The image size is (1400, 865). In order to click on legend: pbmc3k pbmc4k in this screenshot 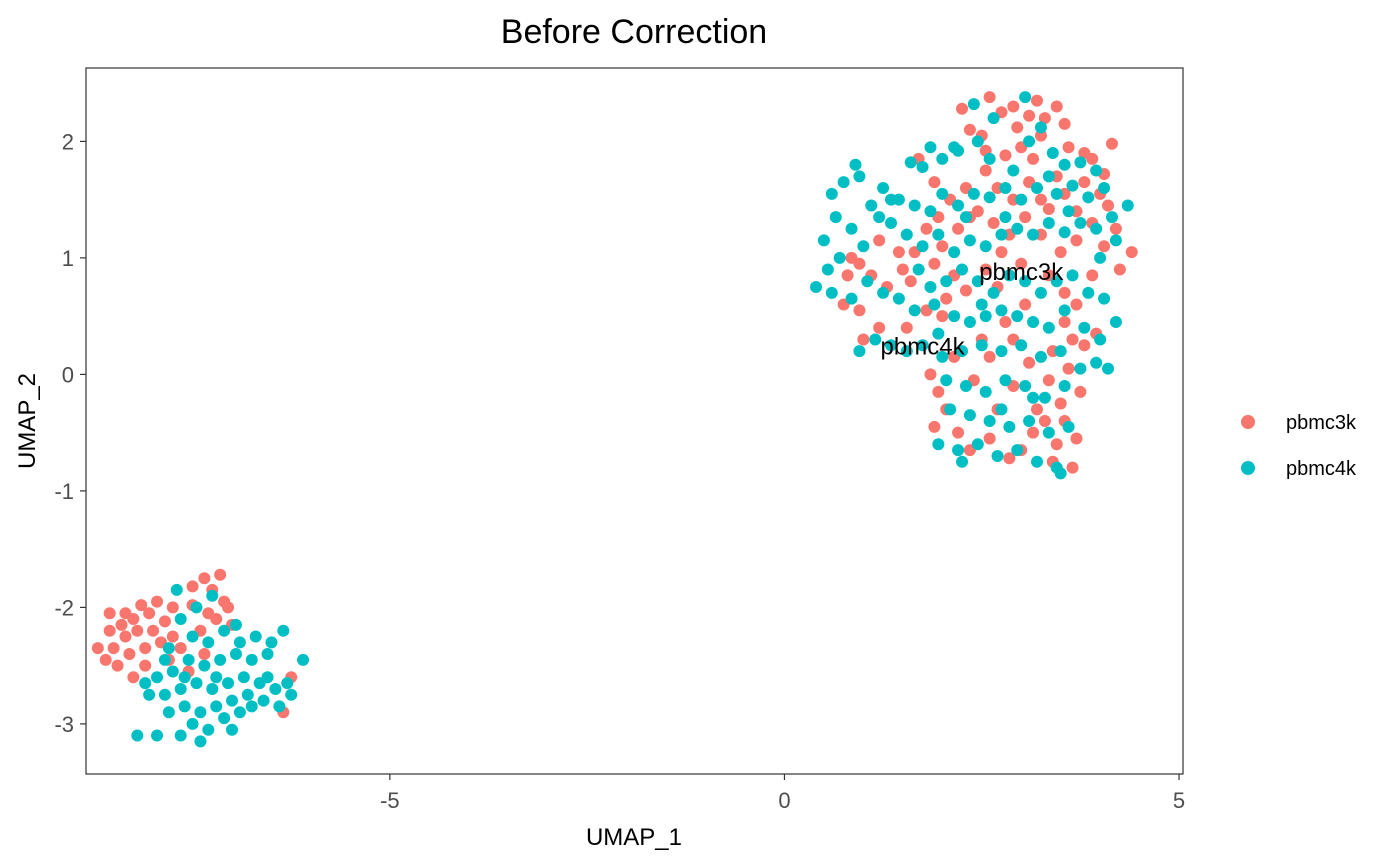, I will do `click(1299, 446)`.